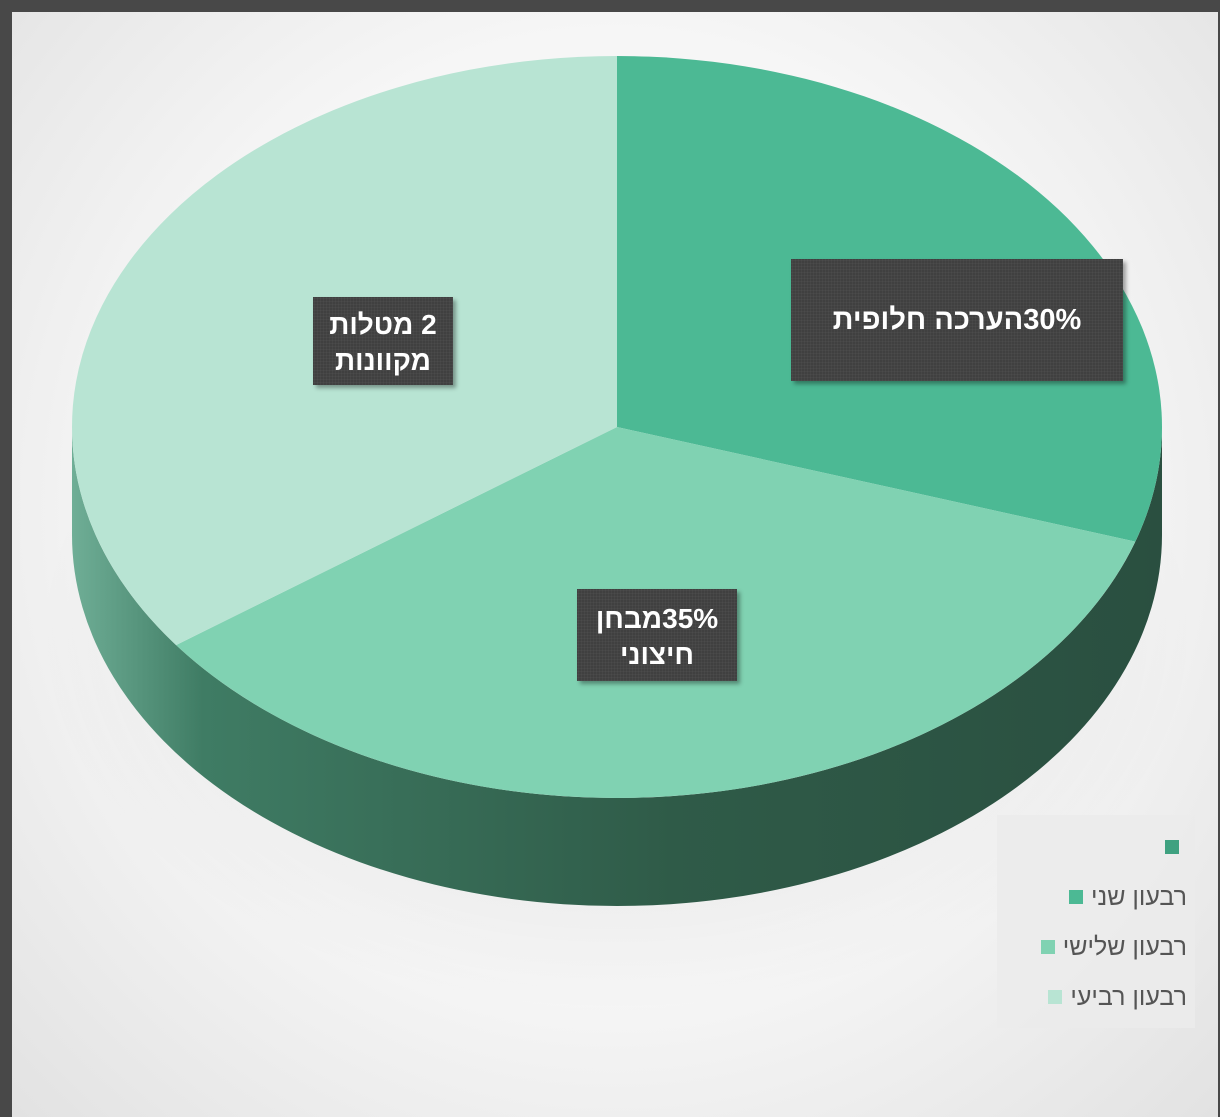 Image resolution: width=1220 pixels, height=1117 pixels. I want to click on data-label-online-tasks: 2 מטלות מקוונות, so click(383, 341).